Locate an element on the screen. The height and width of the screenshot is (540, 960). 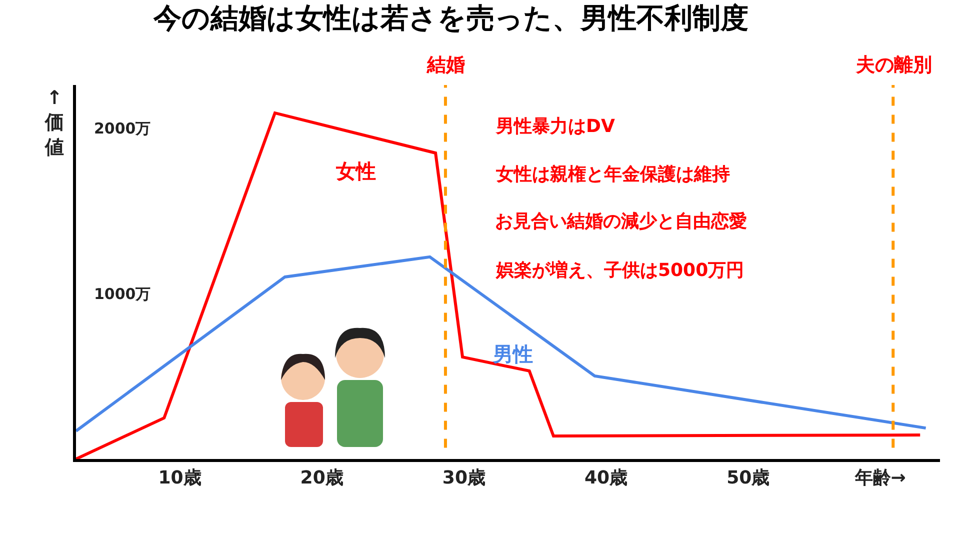
annotation: 女性は親権と年金保護は維持 is located at coordinates (612, 174).